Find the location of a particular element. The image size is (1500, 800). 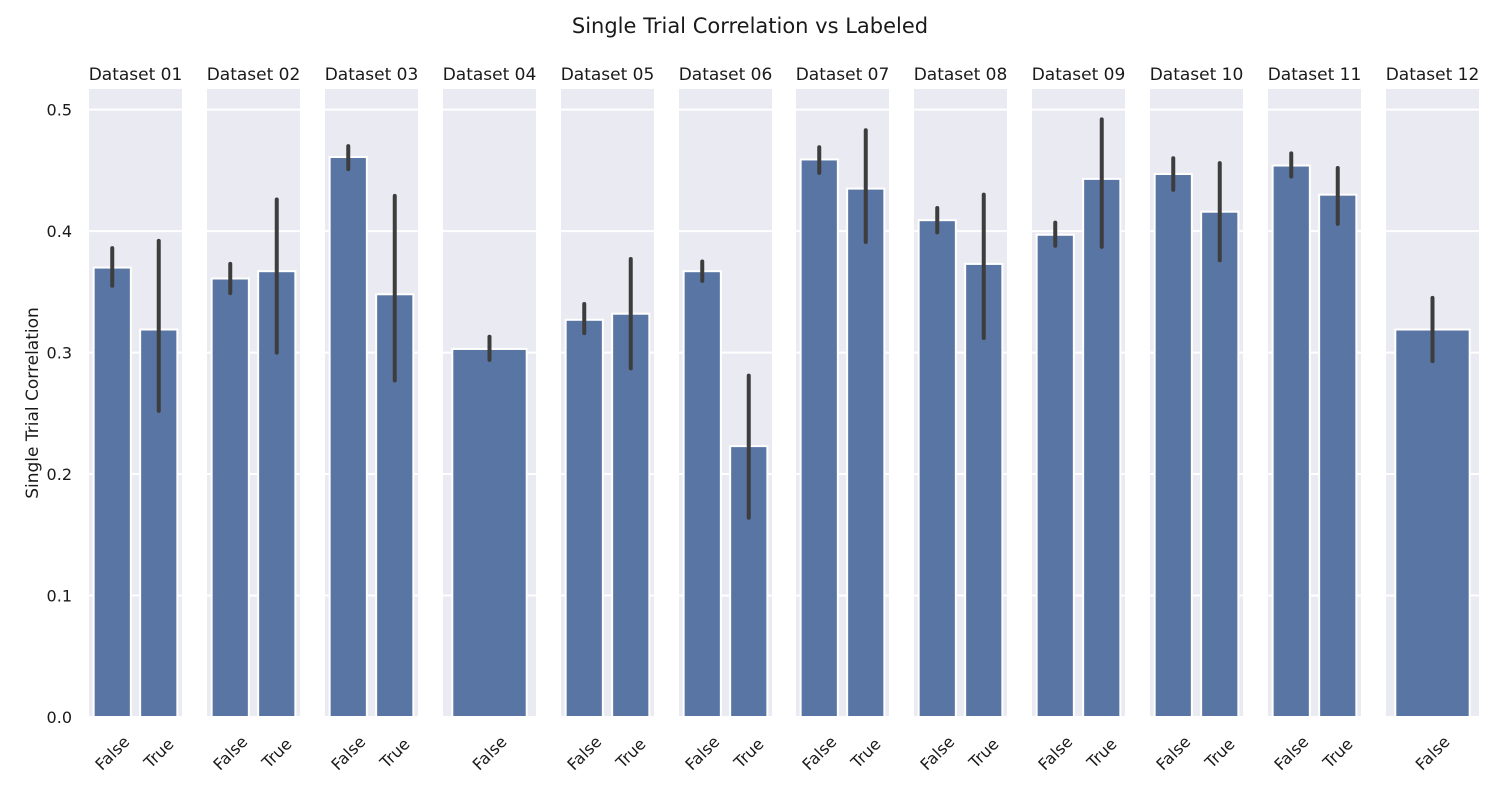

panel-title: Dataset 08 is located at coordinates (961, 75).